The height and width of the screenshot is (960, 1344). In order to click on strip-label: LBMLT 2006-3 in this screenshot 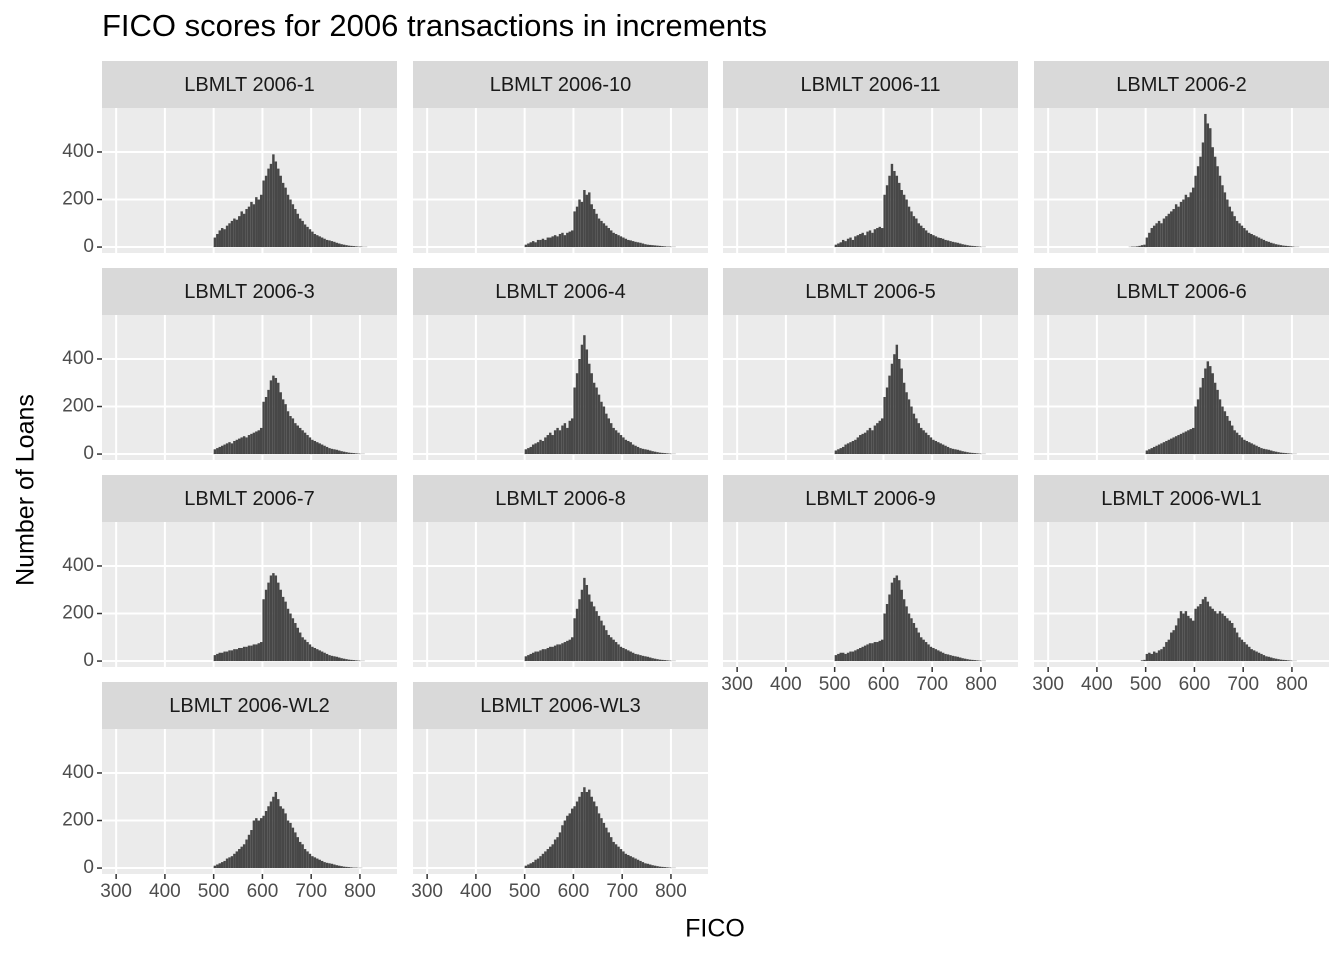, I will do `click(249, 292)`.